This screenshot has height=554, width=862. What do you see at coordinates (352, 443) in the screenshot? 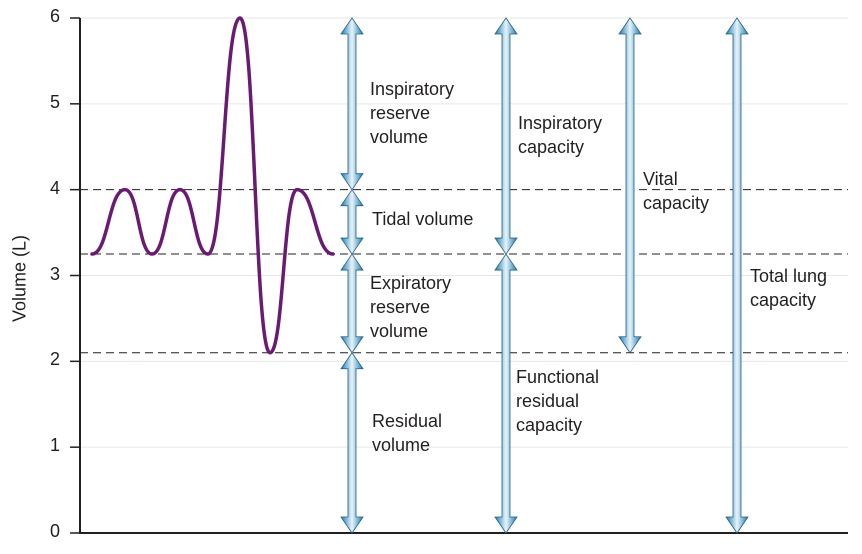
I see `arrow-residual-volume` at bounding box center [352, 443].